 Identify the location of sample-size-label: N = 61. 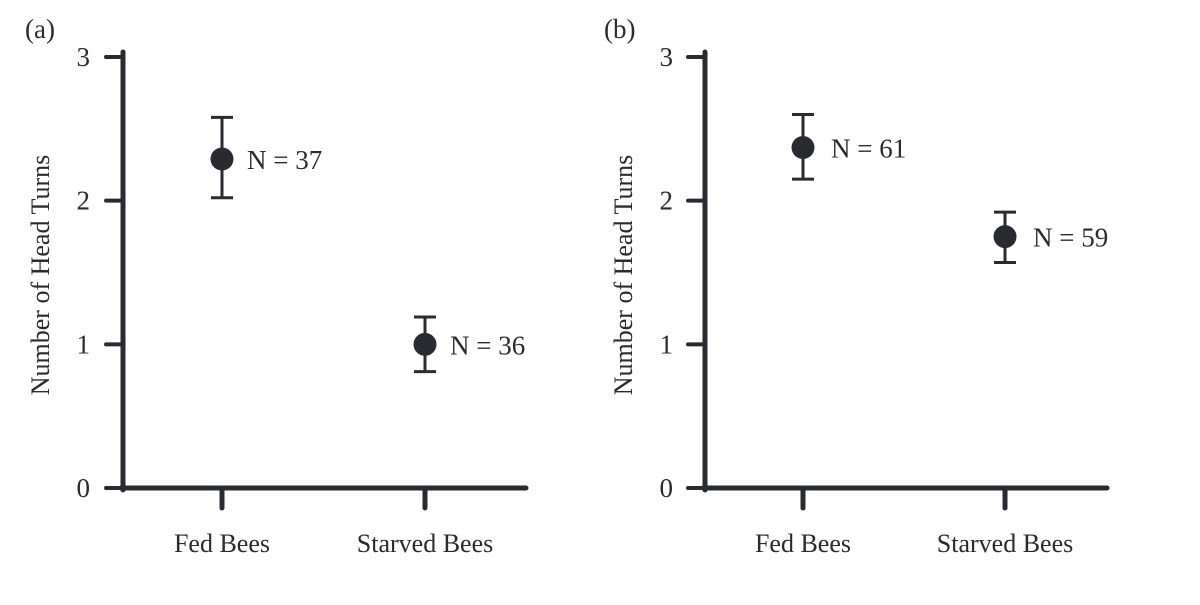
(868, 149).